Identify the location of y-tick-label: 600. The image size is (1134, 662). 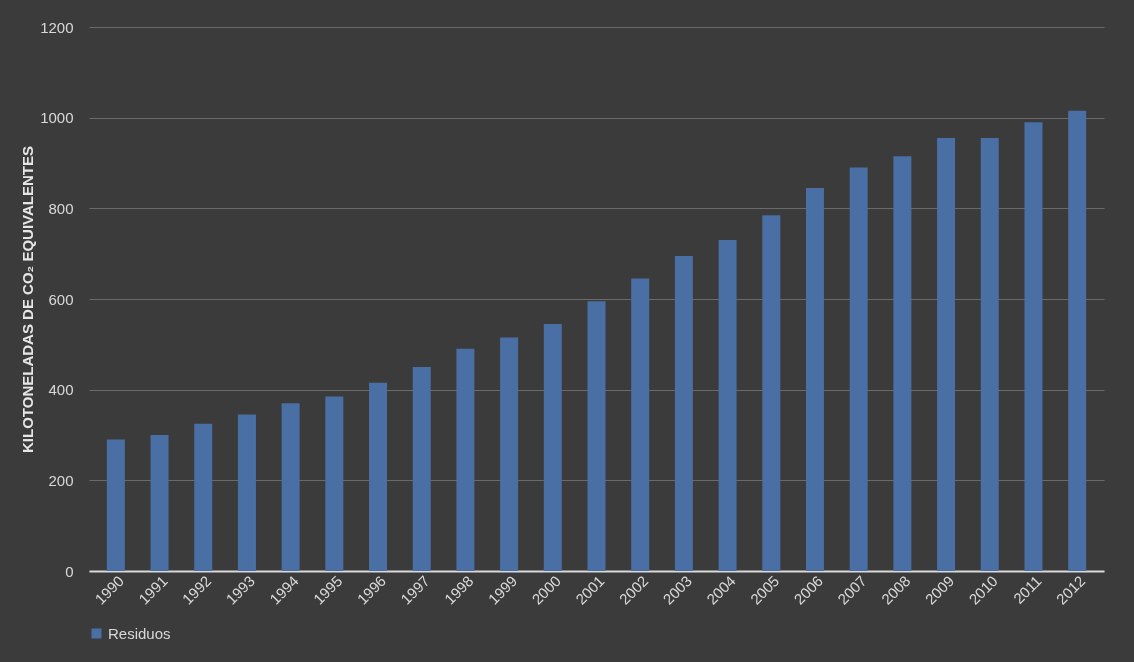
(61, 299).